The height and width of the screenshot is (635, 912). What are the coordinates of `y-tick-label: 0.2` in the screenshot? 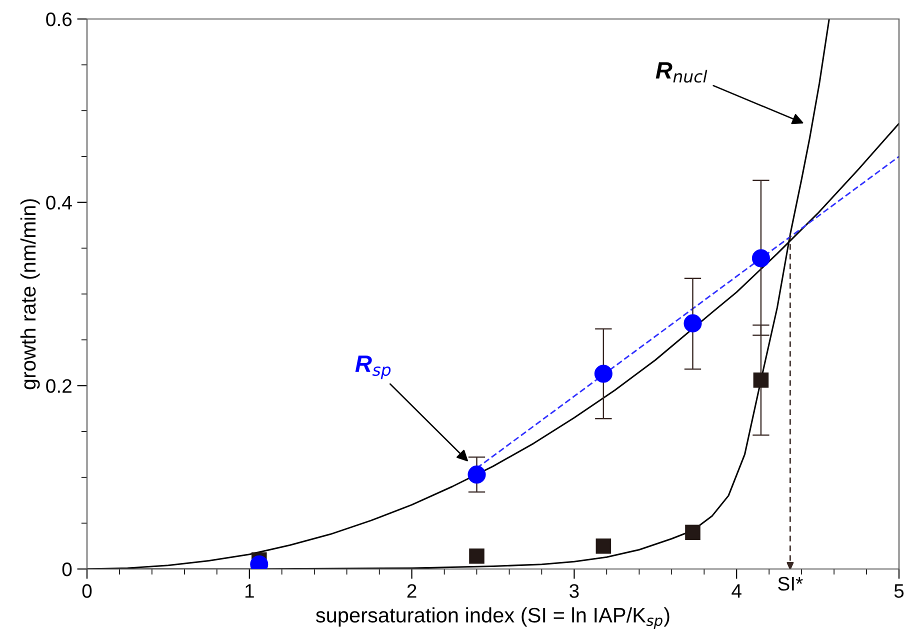 It's located at (59, 386).